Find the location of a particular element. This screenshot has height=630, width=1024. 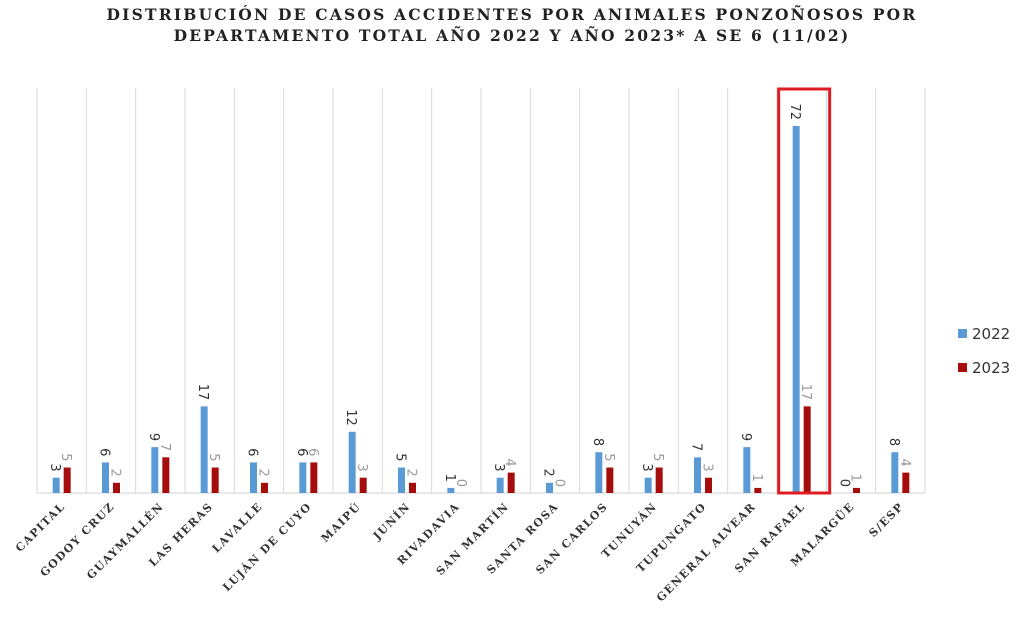

data-label-2022: 72 is located at coordinates (794, 111).